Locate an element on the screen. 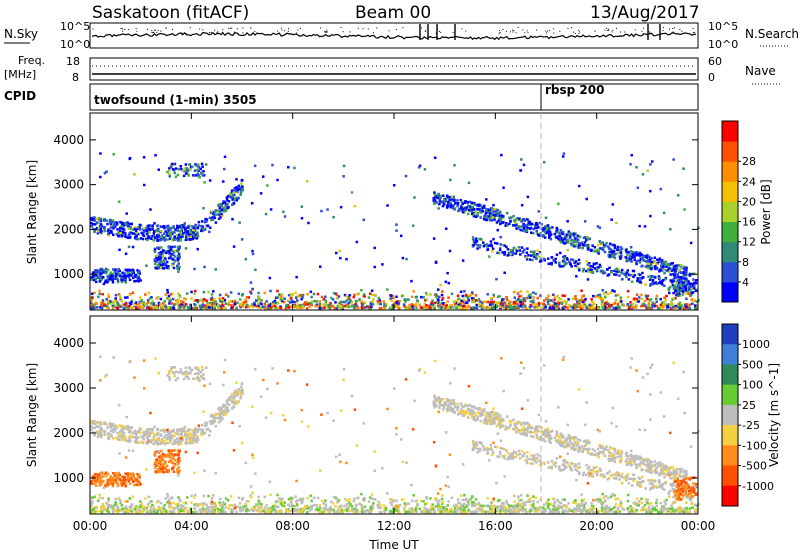  colorbar-segment is located at coordinates (730, 292).